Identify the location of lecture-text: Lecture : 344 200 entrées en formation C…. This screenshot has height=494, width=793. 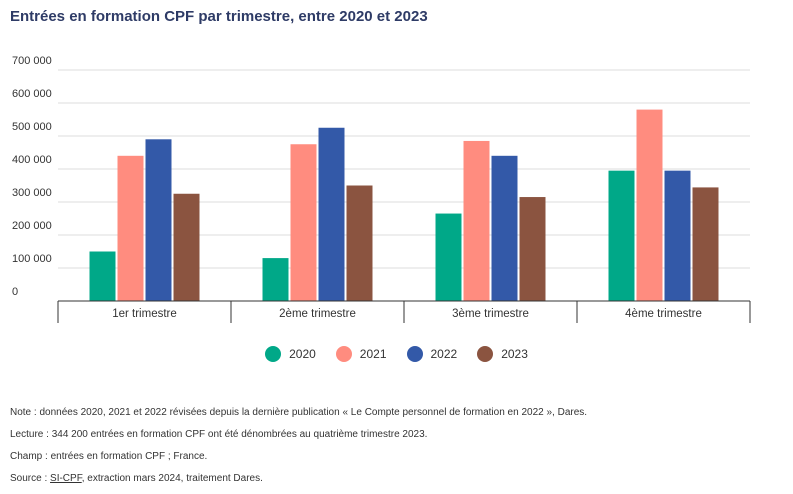
(219, 434).